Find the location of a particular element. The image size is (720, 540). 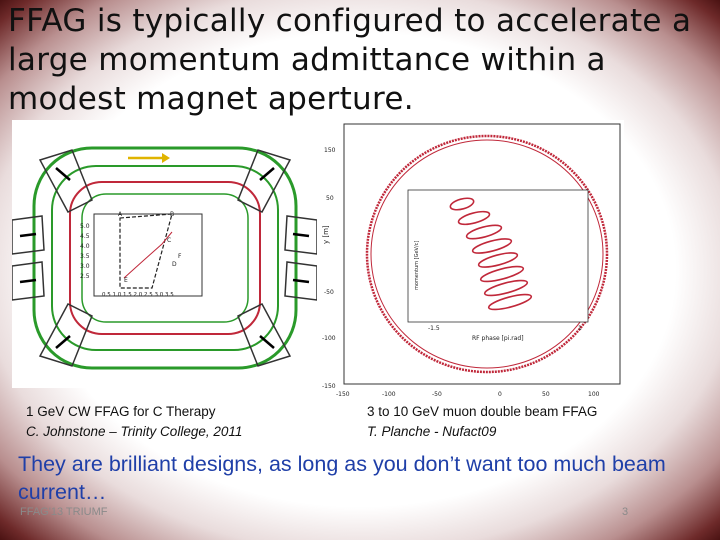

inset-label-c: C is located at coordinates (169, 240).